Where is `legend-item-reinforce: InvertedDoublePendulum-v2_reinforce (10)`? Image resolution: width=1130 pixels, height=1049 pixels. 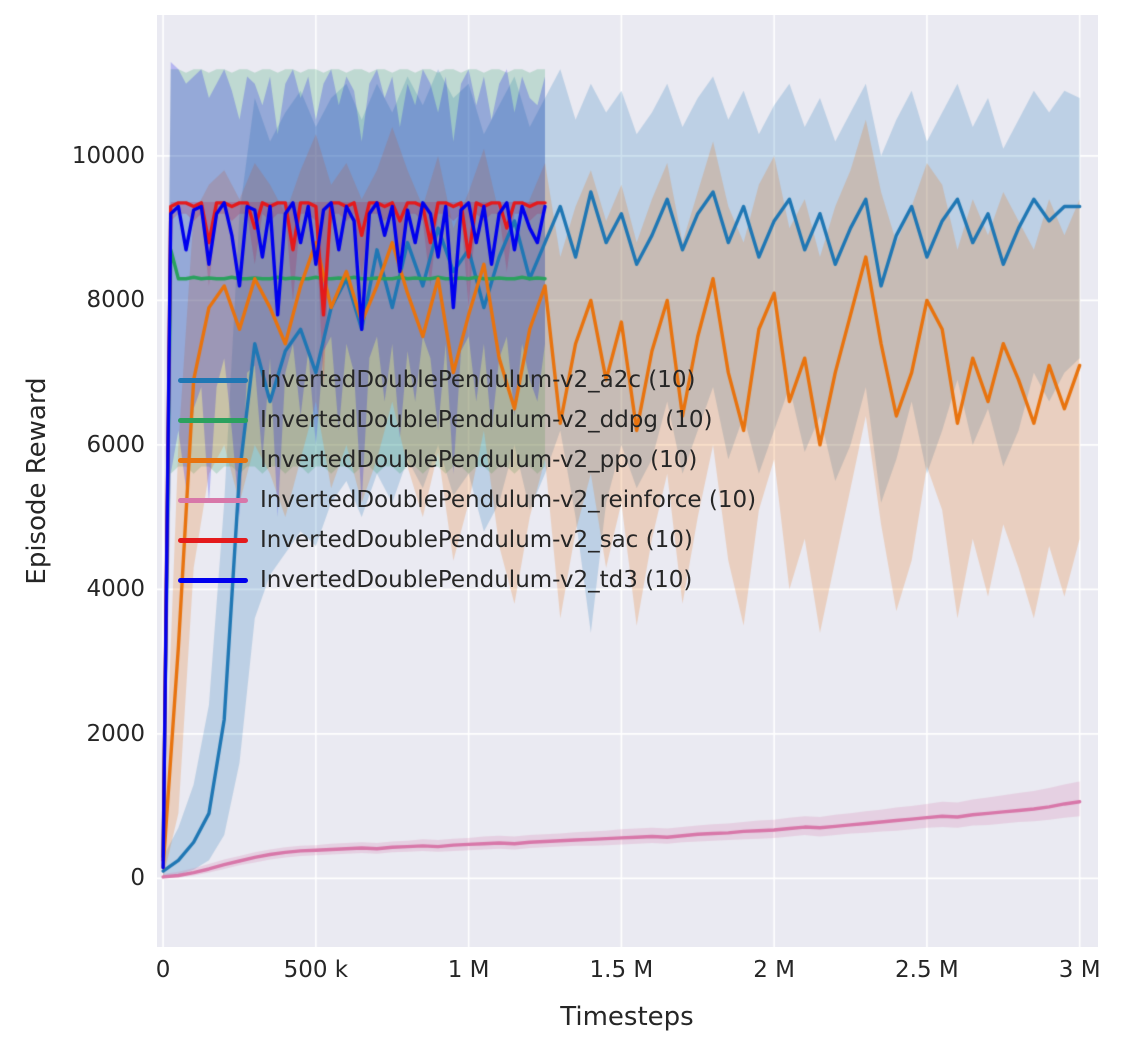
legend-item-reinforce: InvertedDoublePendulum-v2_reinforce (10) is located at coordinates (467, 500).